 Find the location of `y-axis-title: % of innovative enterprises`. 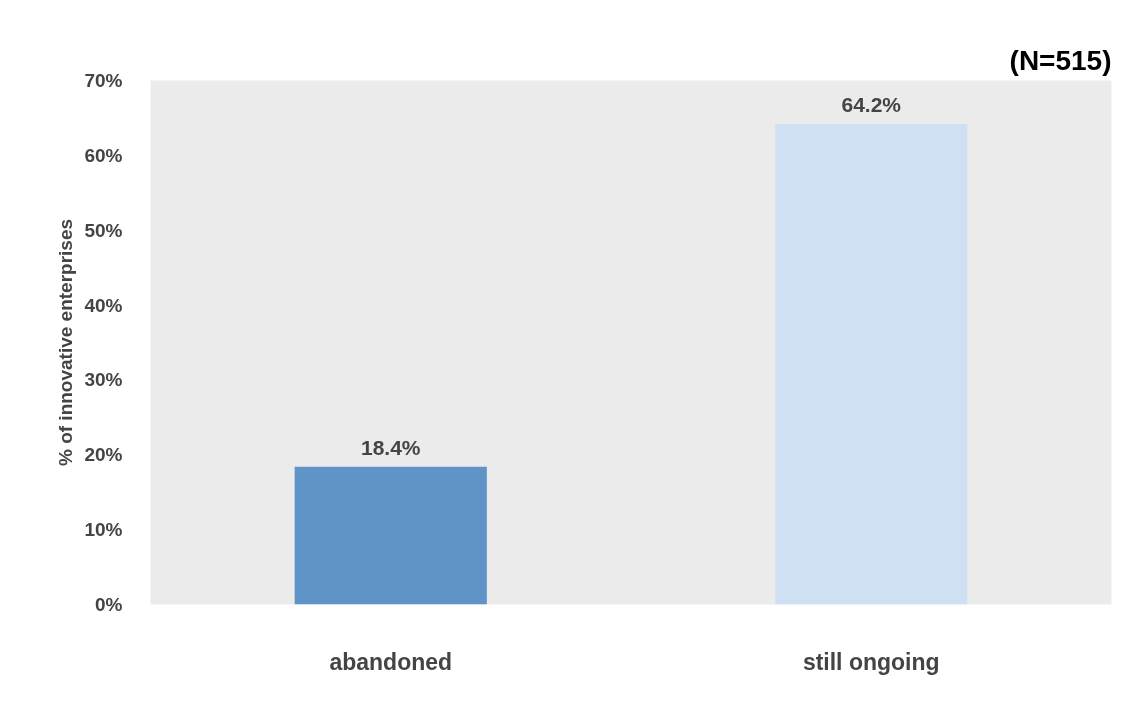

y-axis-title: % of innovative enterprises is located at coordinates (66, 342).